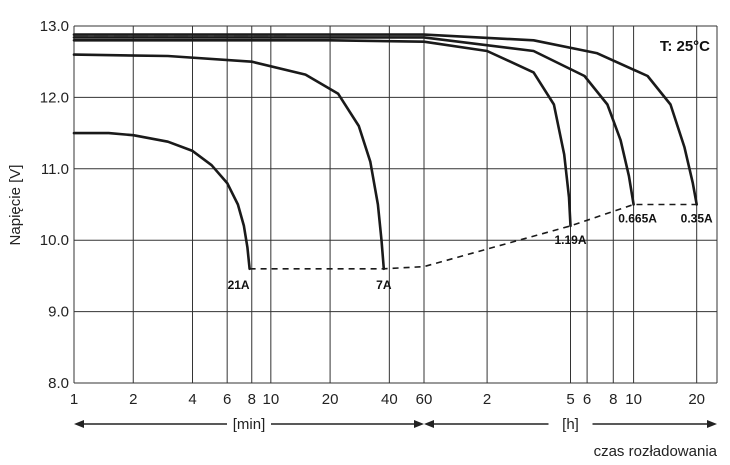 The width and height of the screenshot is (730, 465). I want to click on y-tick-label: 11.0, so click(55, 169).